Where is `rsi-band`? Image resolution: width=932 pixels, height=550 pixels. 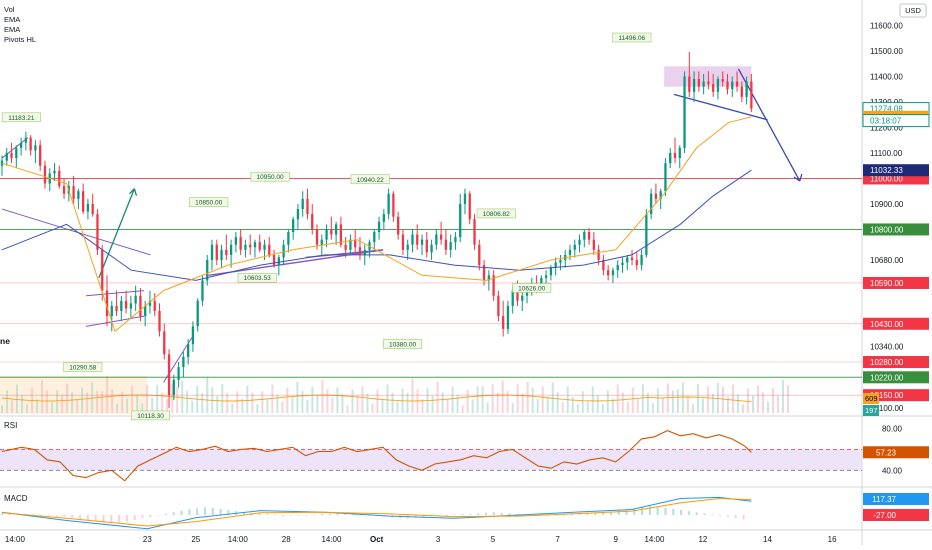
rsi-band is located at coordinates (431, 460).